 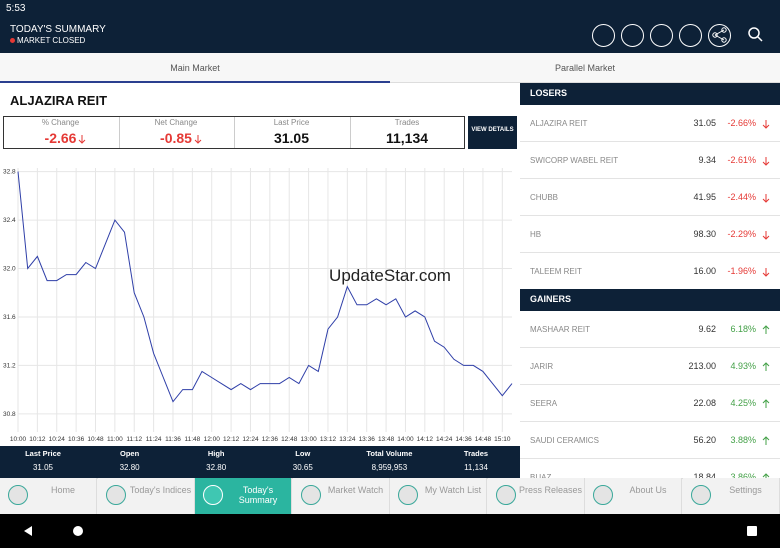 I want to click on watermark: UpdateStar.com, so click(x=390, y=275).